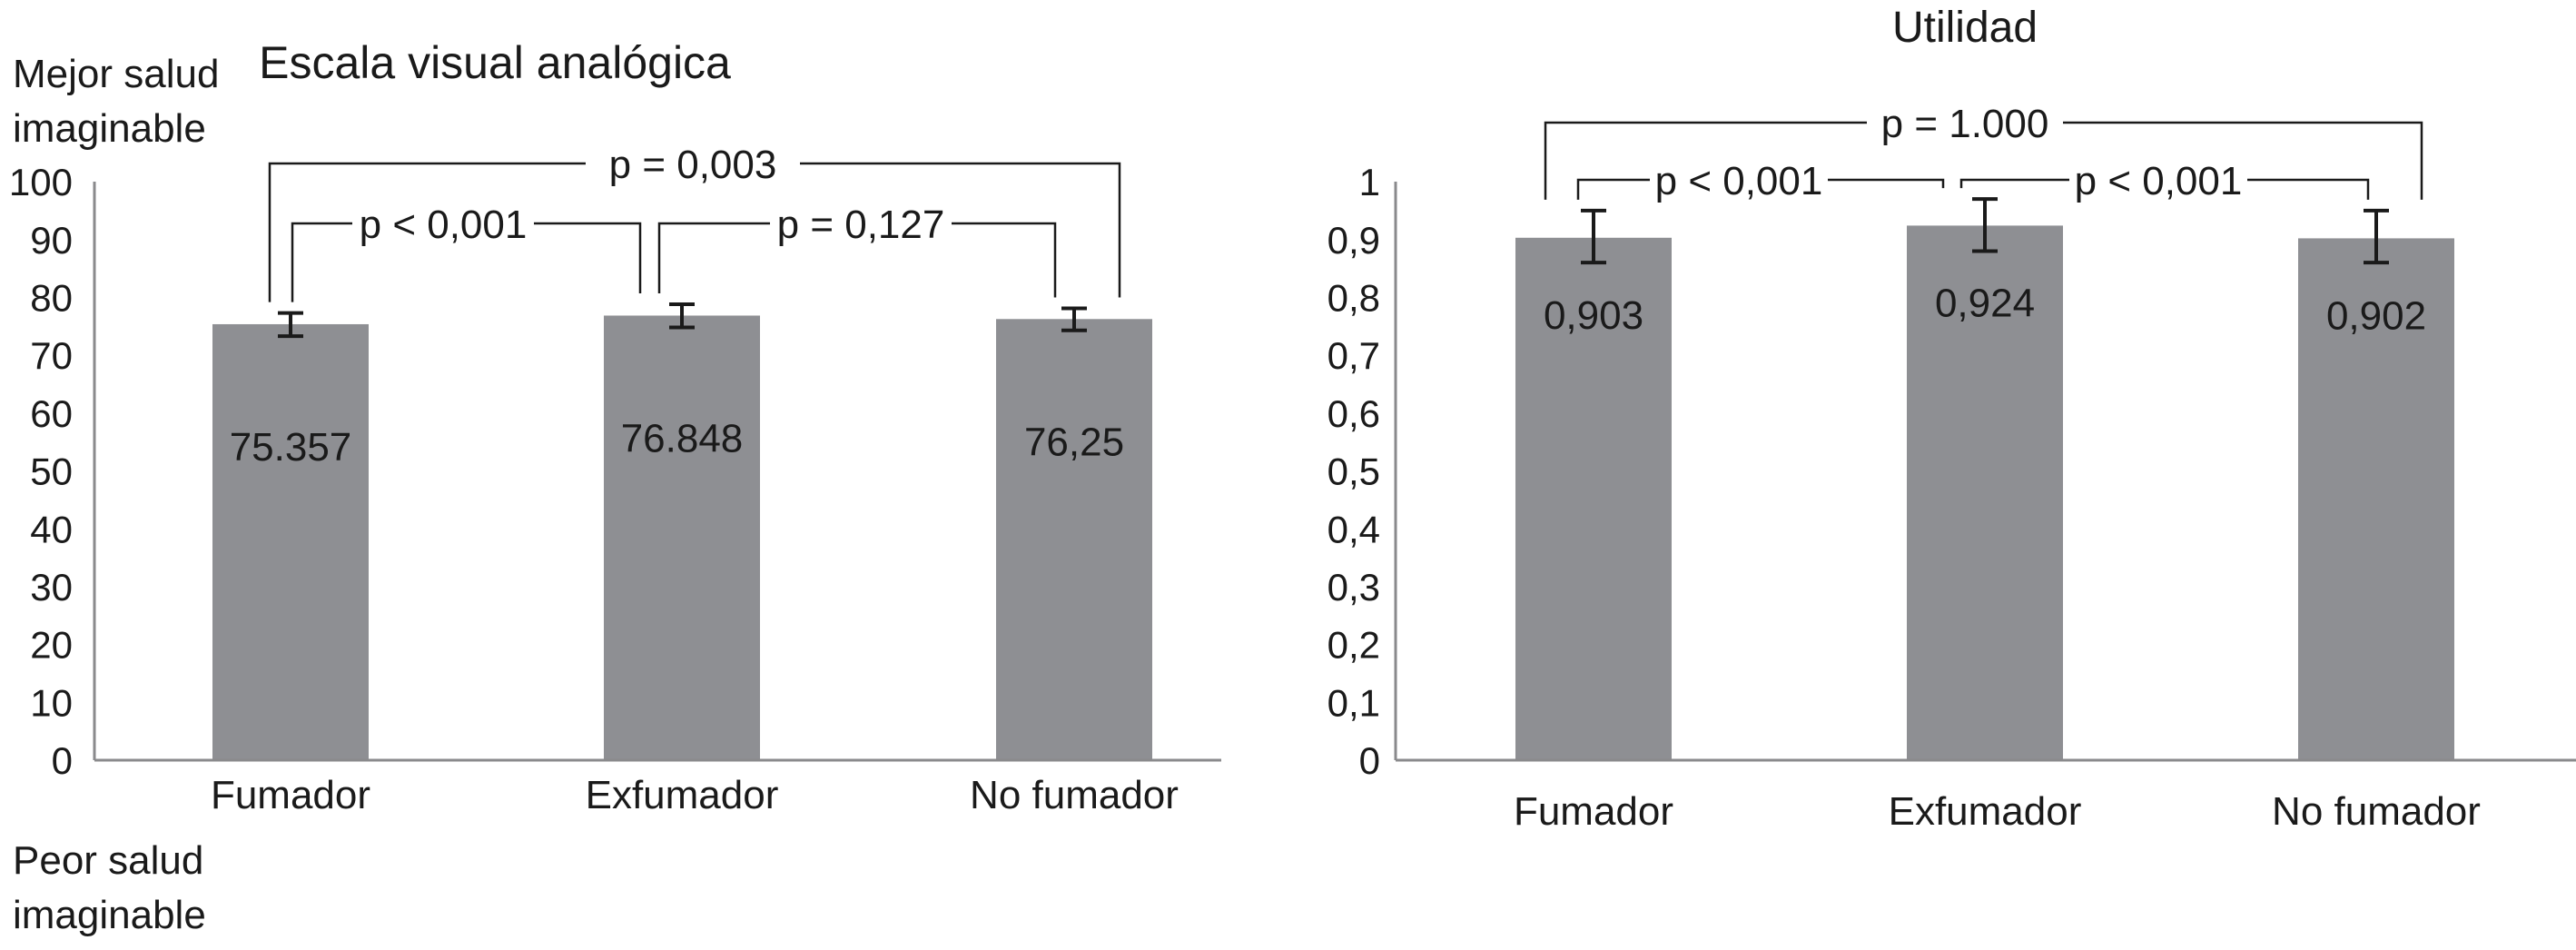  Describe the element at coordinates (1965, 28) in the screenshot. I see `utilidad-chart-title: Utilidad` at that location.